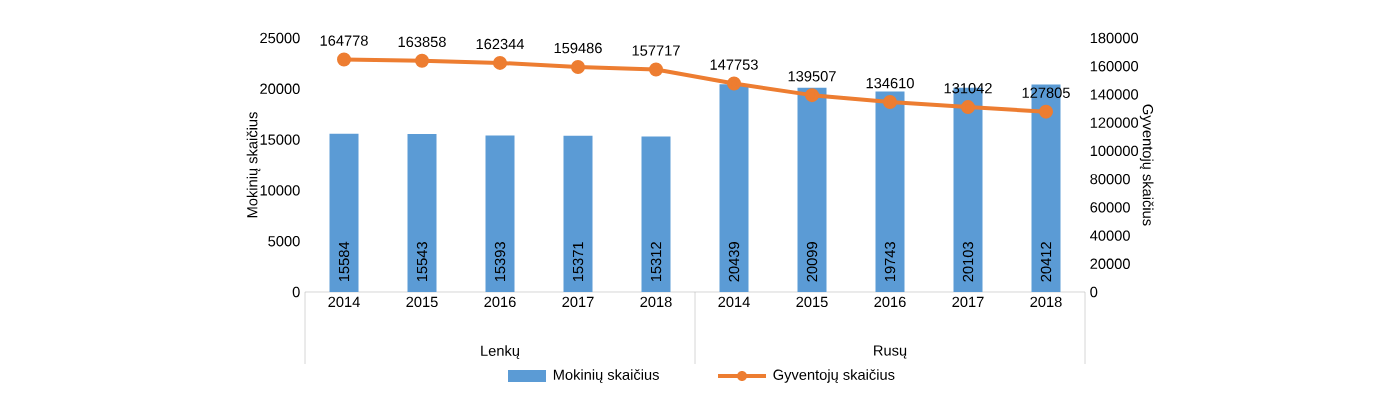 This screenshot has height=407, width=1387. Describe the element at coordinates (656, 50) in the screenshot. I see `data-label: 157717` at that location.